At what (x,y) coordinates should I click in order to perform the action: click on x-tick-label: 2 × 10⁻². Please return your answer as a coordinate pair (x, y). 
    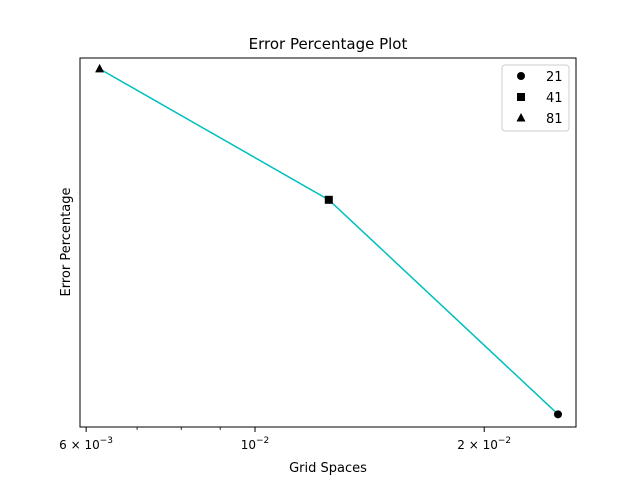
    Looking at the image, I should click on (484, 444).